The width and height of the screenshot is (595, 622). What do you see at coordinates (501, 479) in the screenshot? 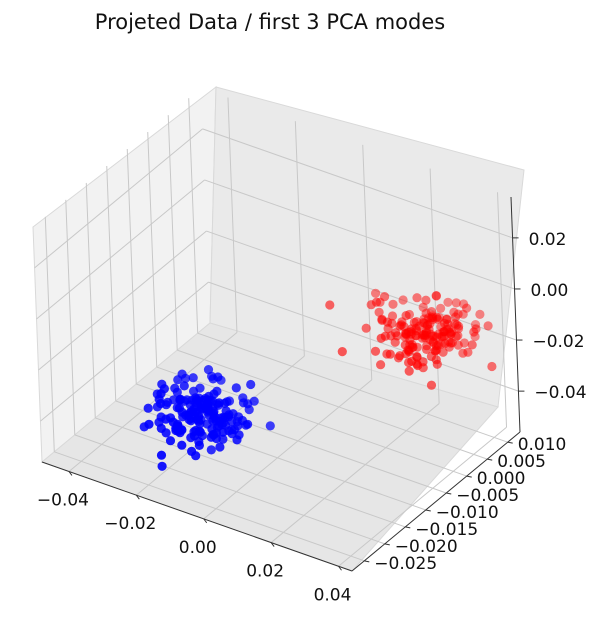
I see `y-tick-label: 0.000` at bounding box center [501, 479].